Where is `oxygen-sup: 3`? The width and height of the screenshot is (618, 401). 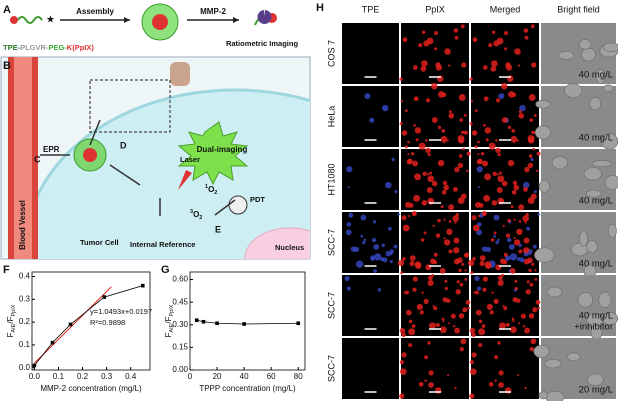 oxygen-sup: 3 is located at coordinates (191, 212).